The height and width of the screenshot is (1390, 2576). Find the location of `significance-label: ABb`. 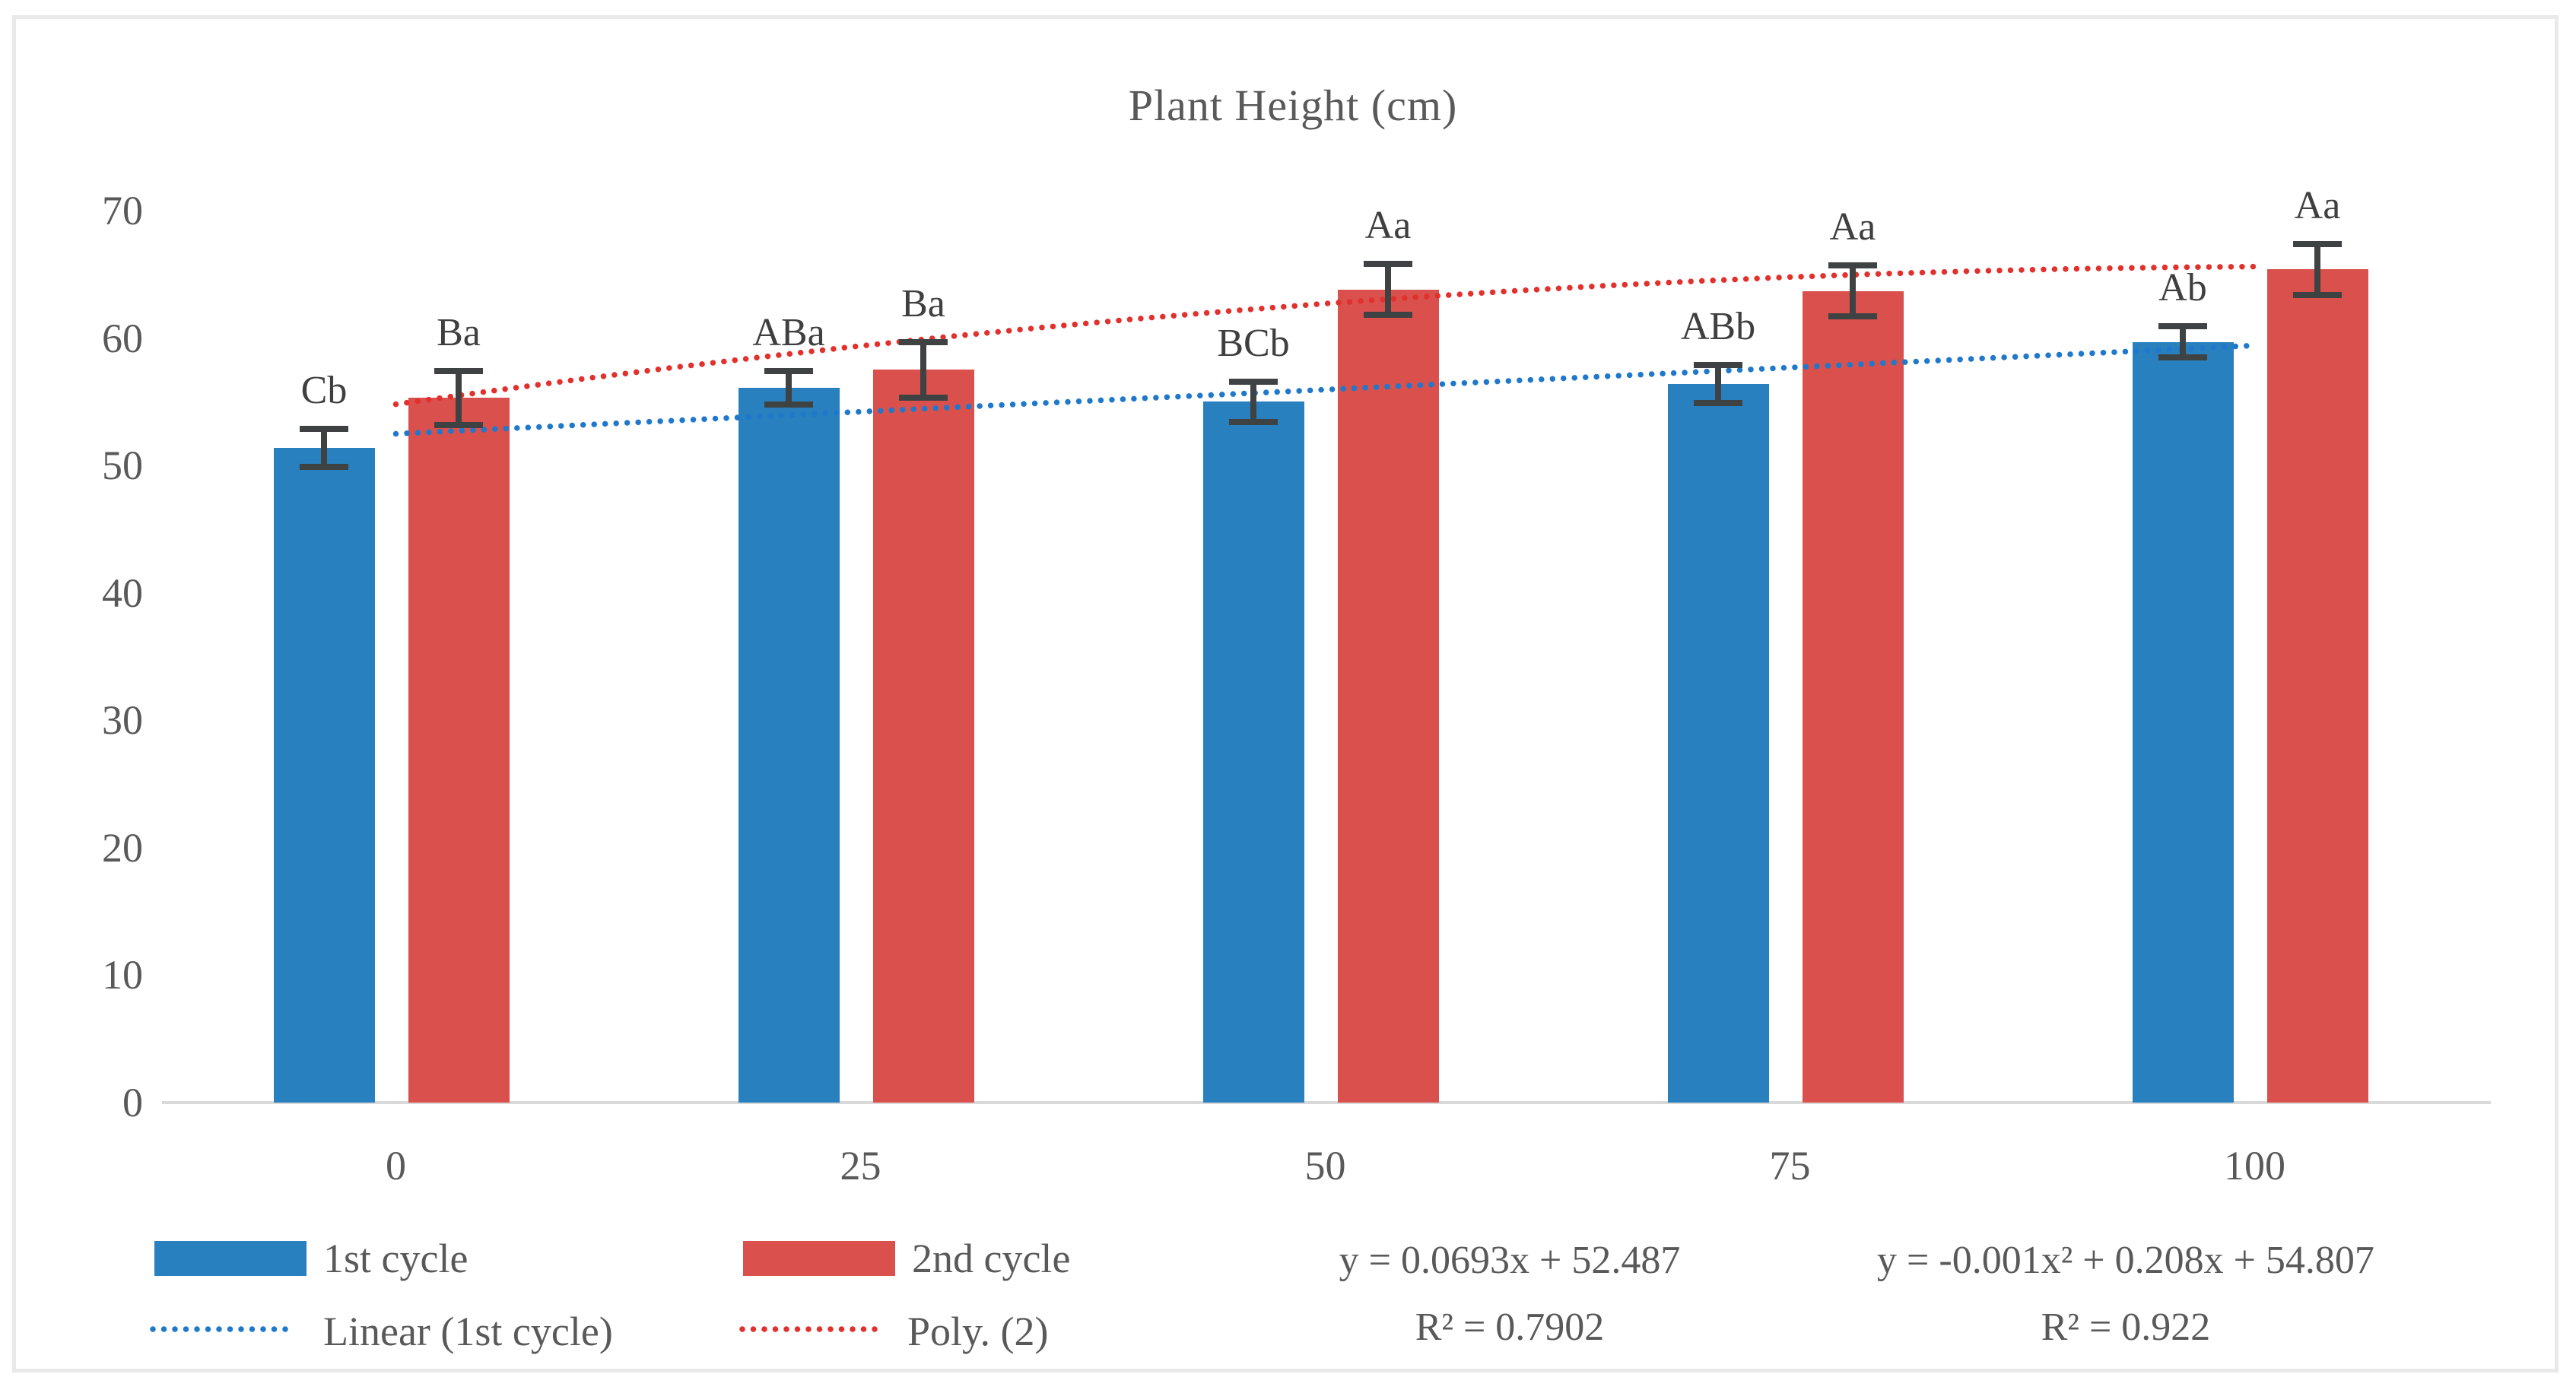

significance-label: ABb is located at coordinates (1718, 326).